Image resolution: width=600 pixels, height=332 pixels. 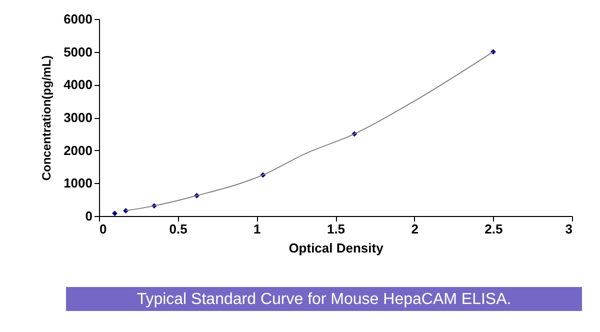 What do you see at coordinates (336, 248) in the screenshot?
I see `x-axis-title: Optical Density` at bounding box center [336, 248].